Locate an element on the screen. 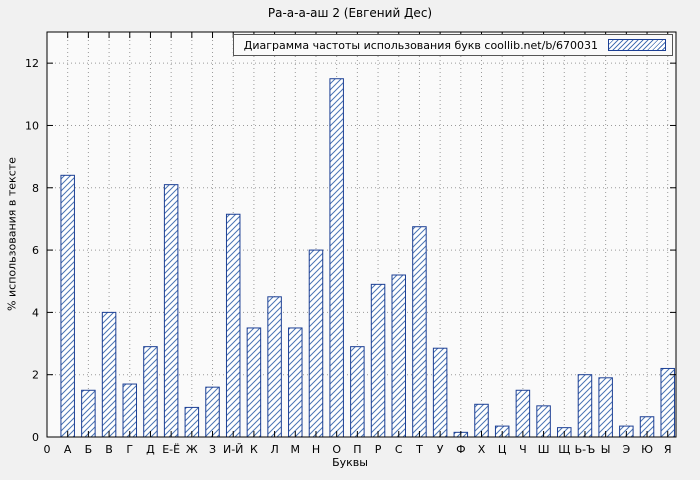 Image resolution: width=700 pixels, height=480 pixels. bar-Н is located at coordinates (316, 343).